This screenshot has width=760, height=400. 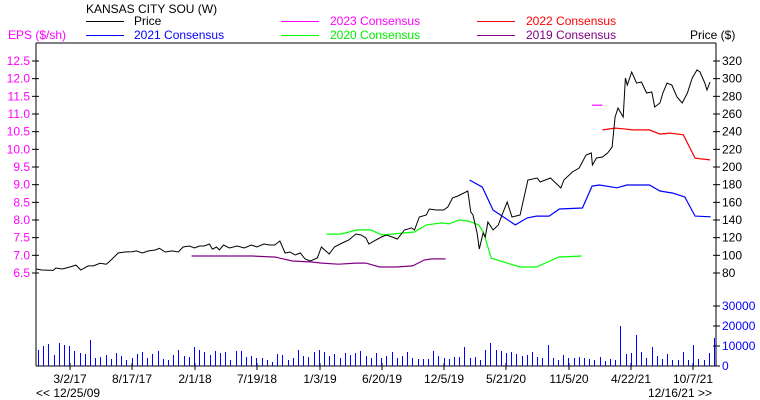 What do you see at coordinates (732, 96) in the screenshot?
I see `price-tick-label: 280` at bounding box center [732, 96].